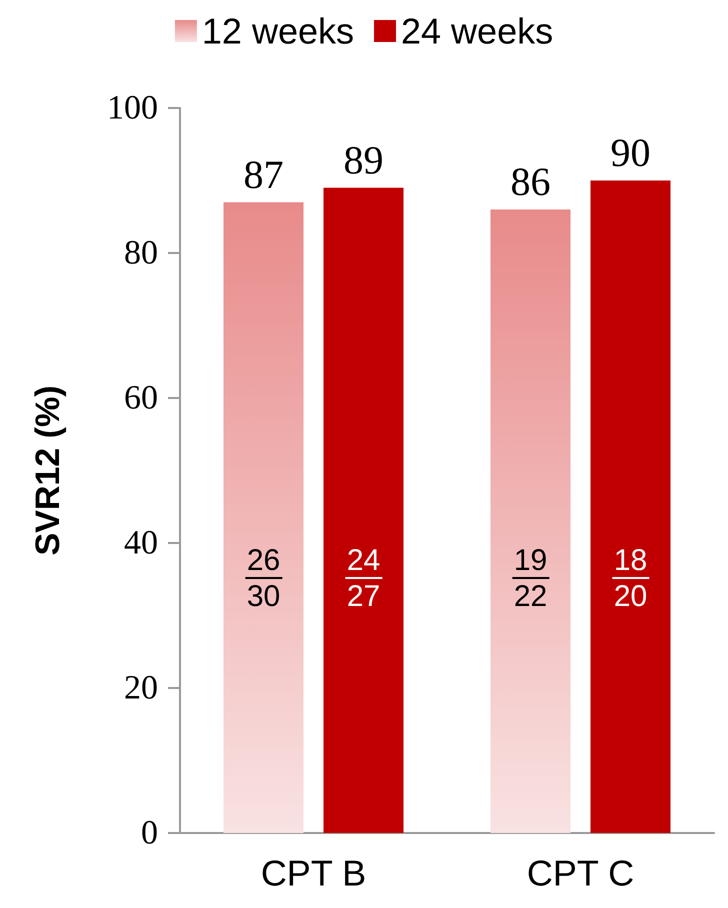 The image size is (728, 908). I want to click on annotation: 18, so click(631, 562).